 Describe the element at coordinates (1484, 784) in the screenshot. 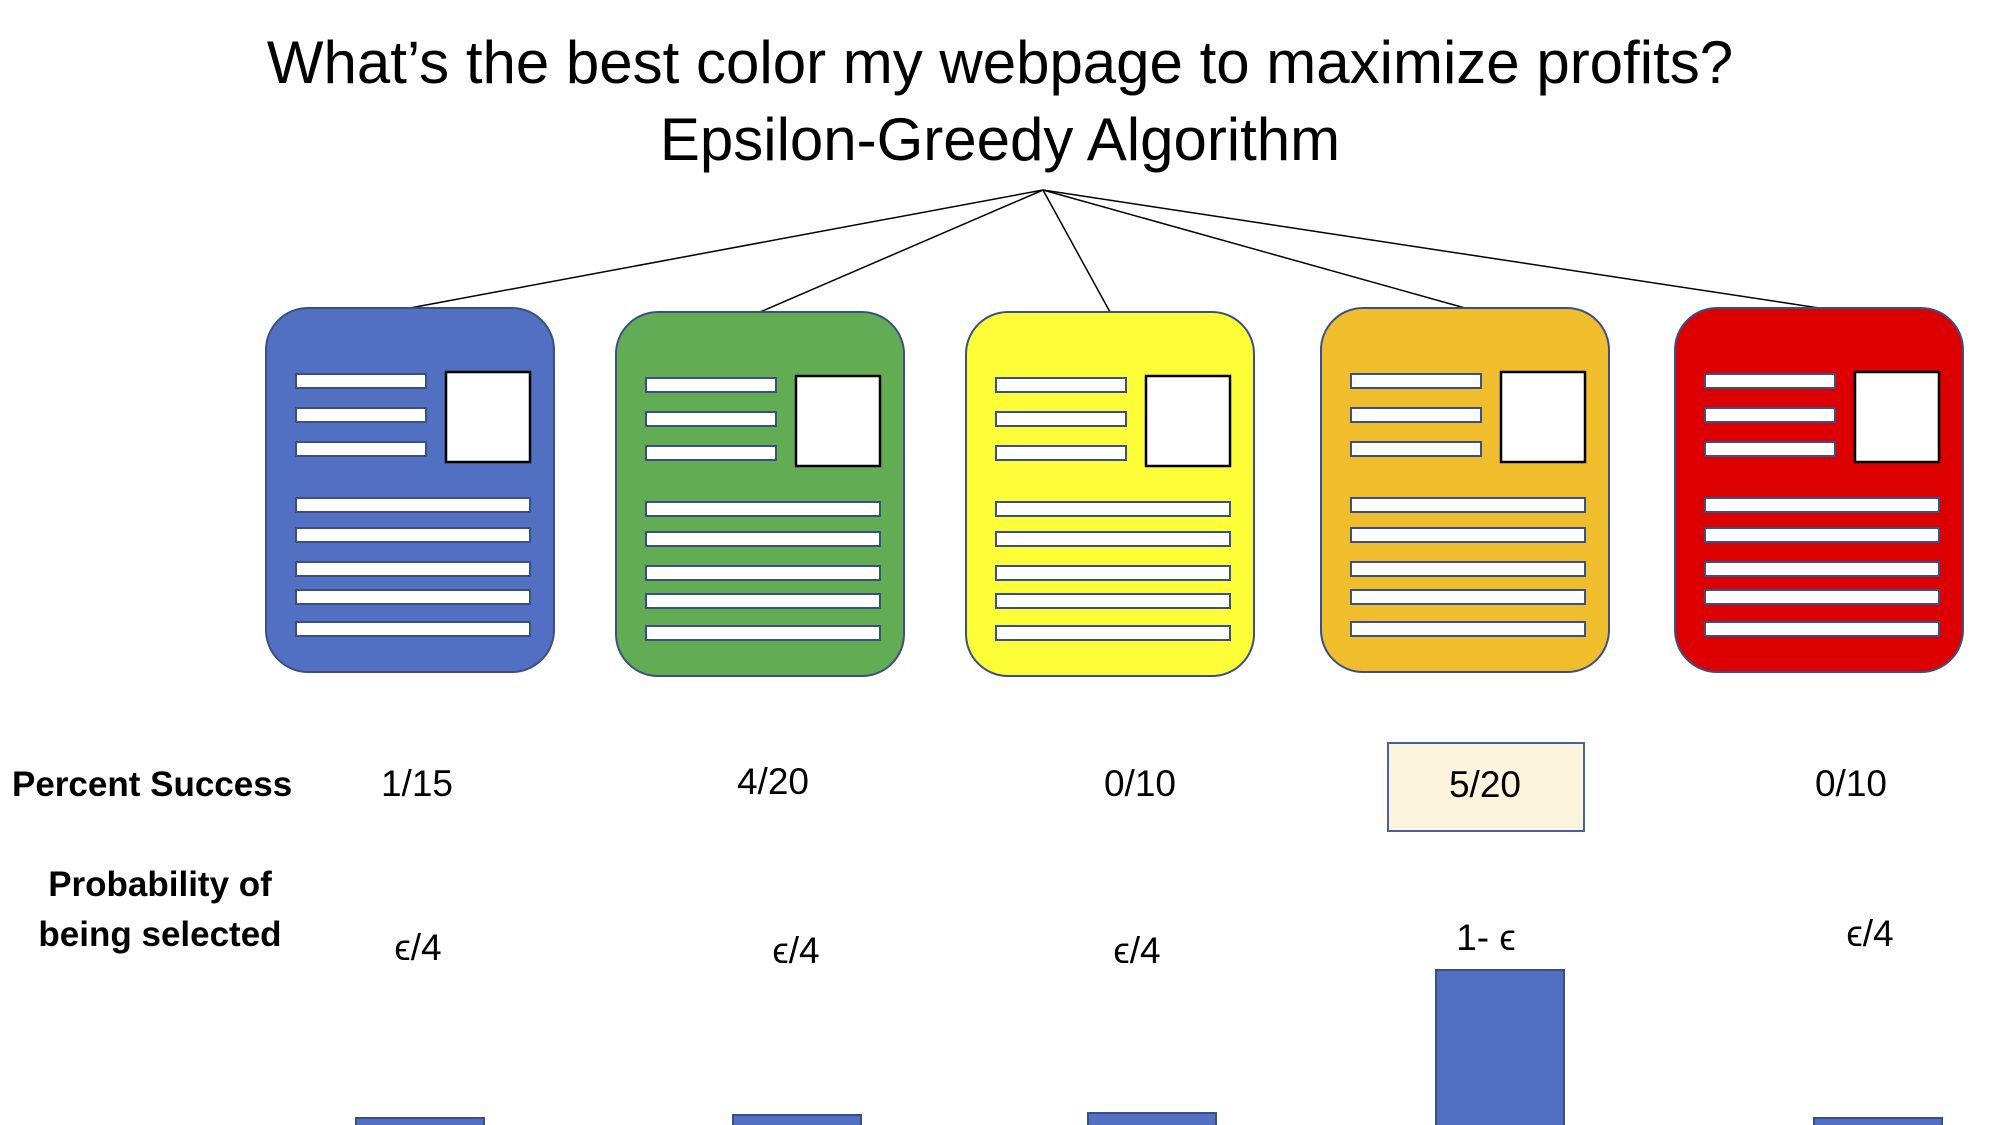

I see `success-value-orange: 5/20` at that location.